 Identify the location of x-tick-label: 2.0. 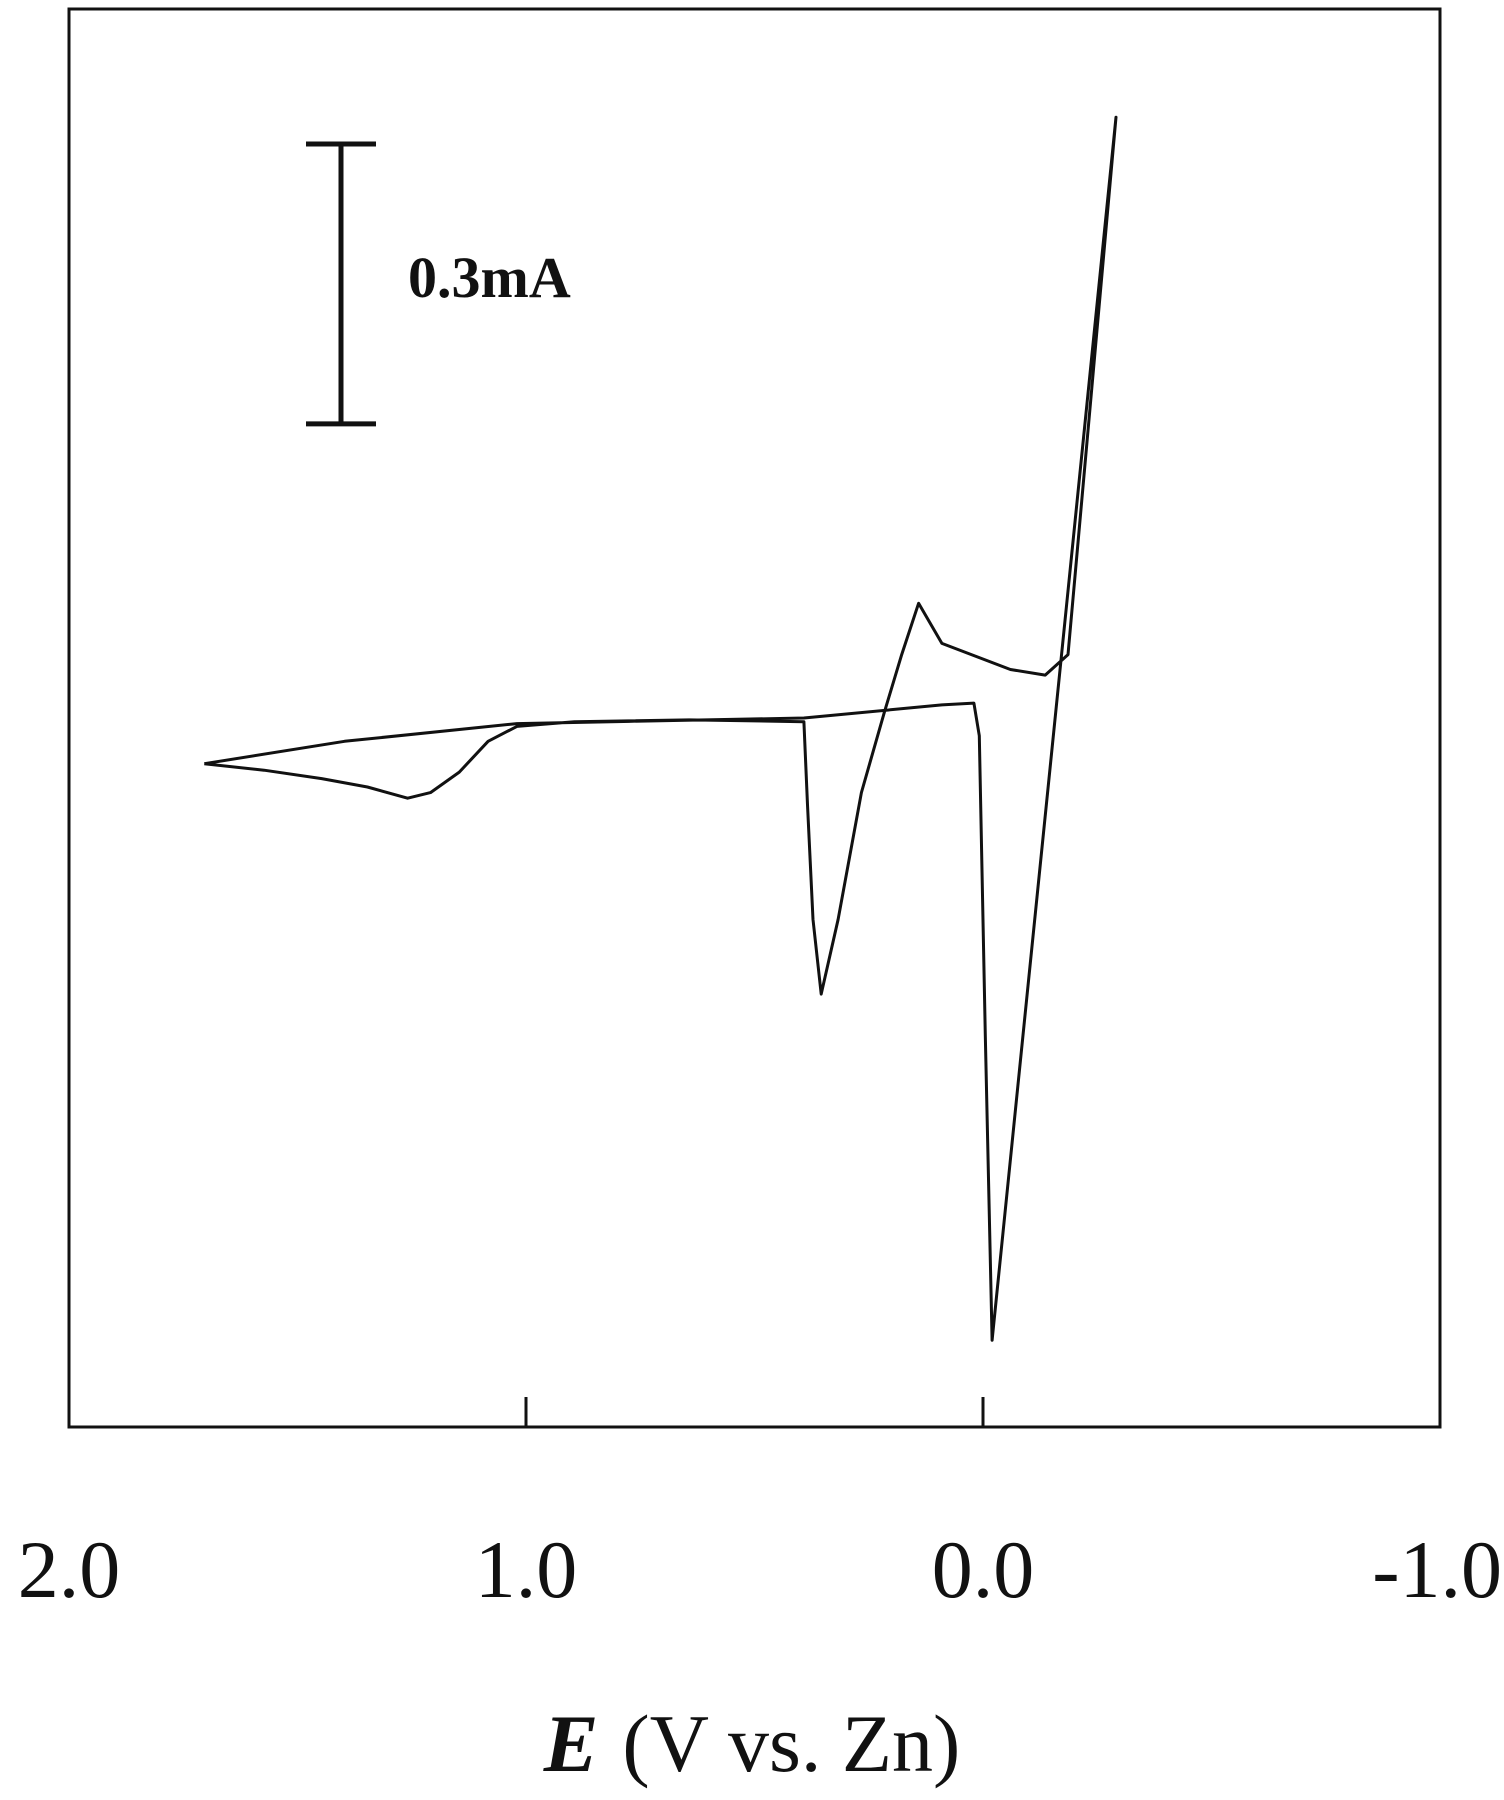
(69, 1569).